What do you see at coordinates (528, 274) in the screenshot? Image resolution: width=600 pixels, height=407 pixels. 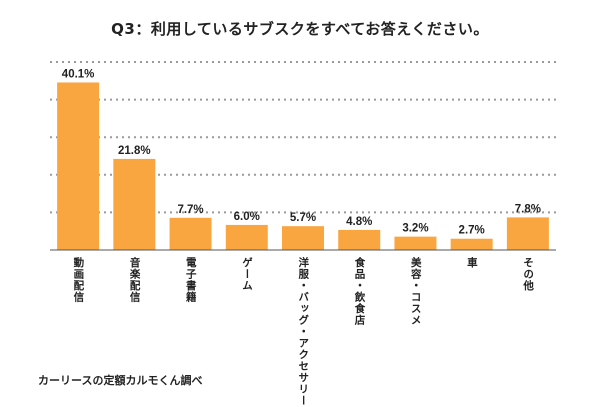 I see `category-label-9: その他` at bounding box center [528, 274].